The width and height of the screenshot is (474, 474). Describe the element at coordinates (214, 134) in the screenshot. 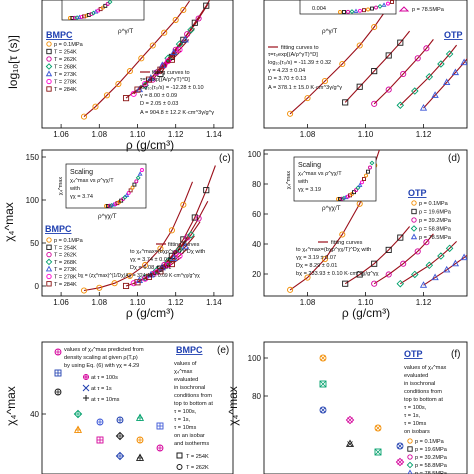

I see `panel-a-xtick-4: 1.14` at that location.